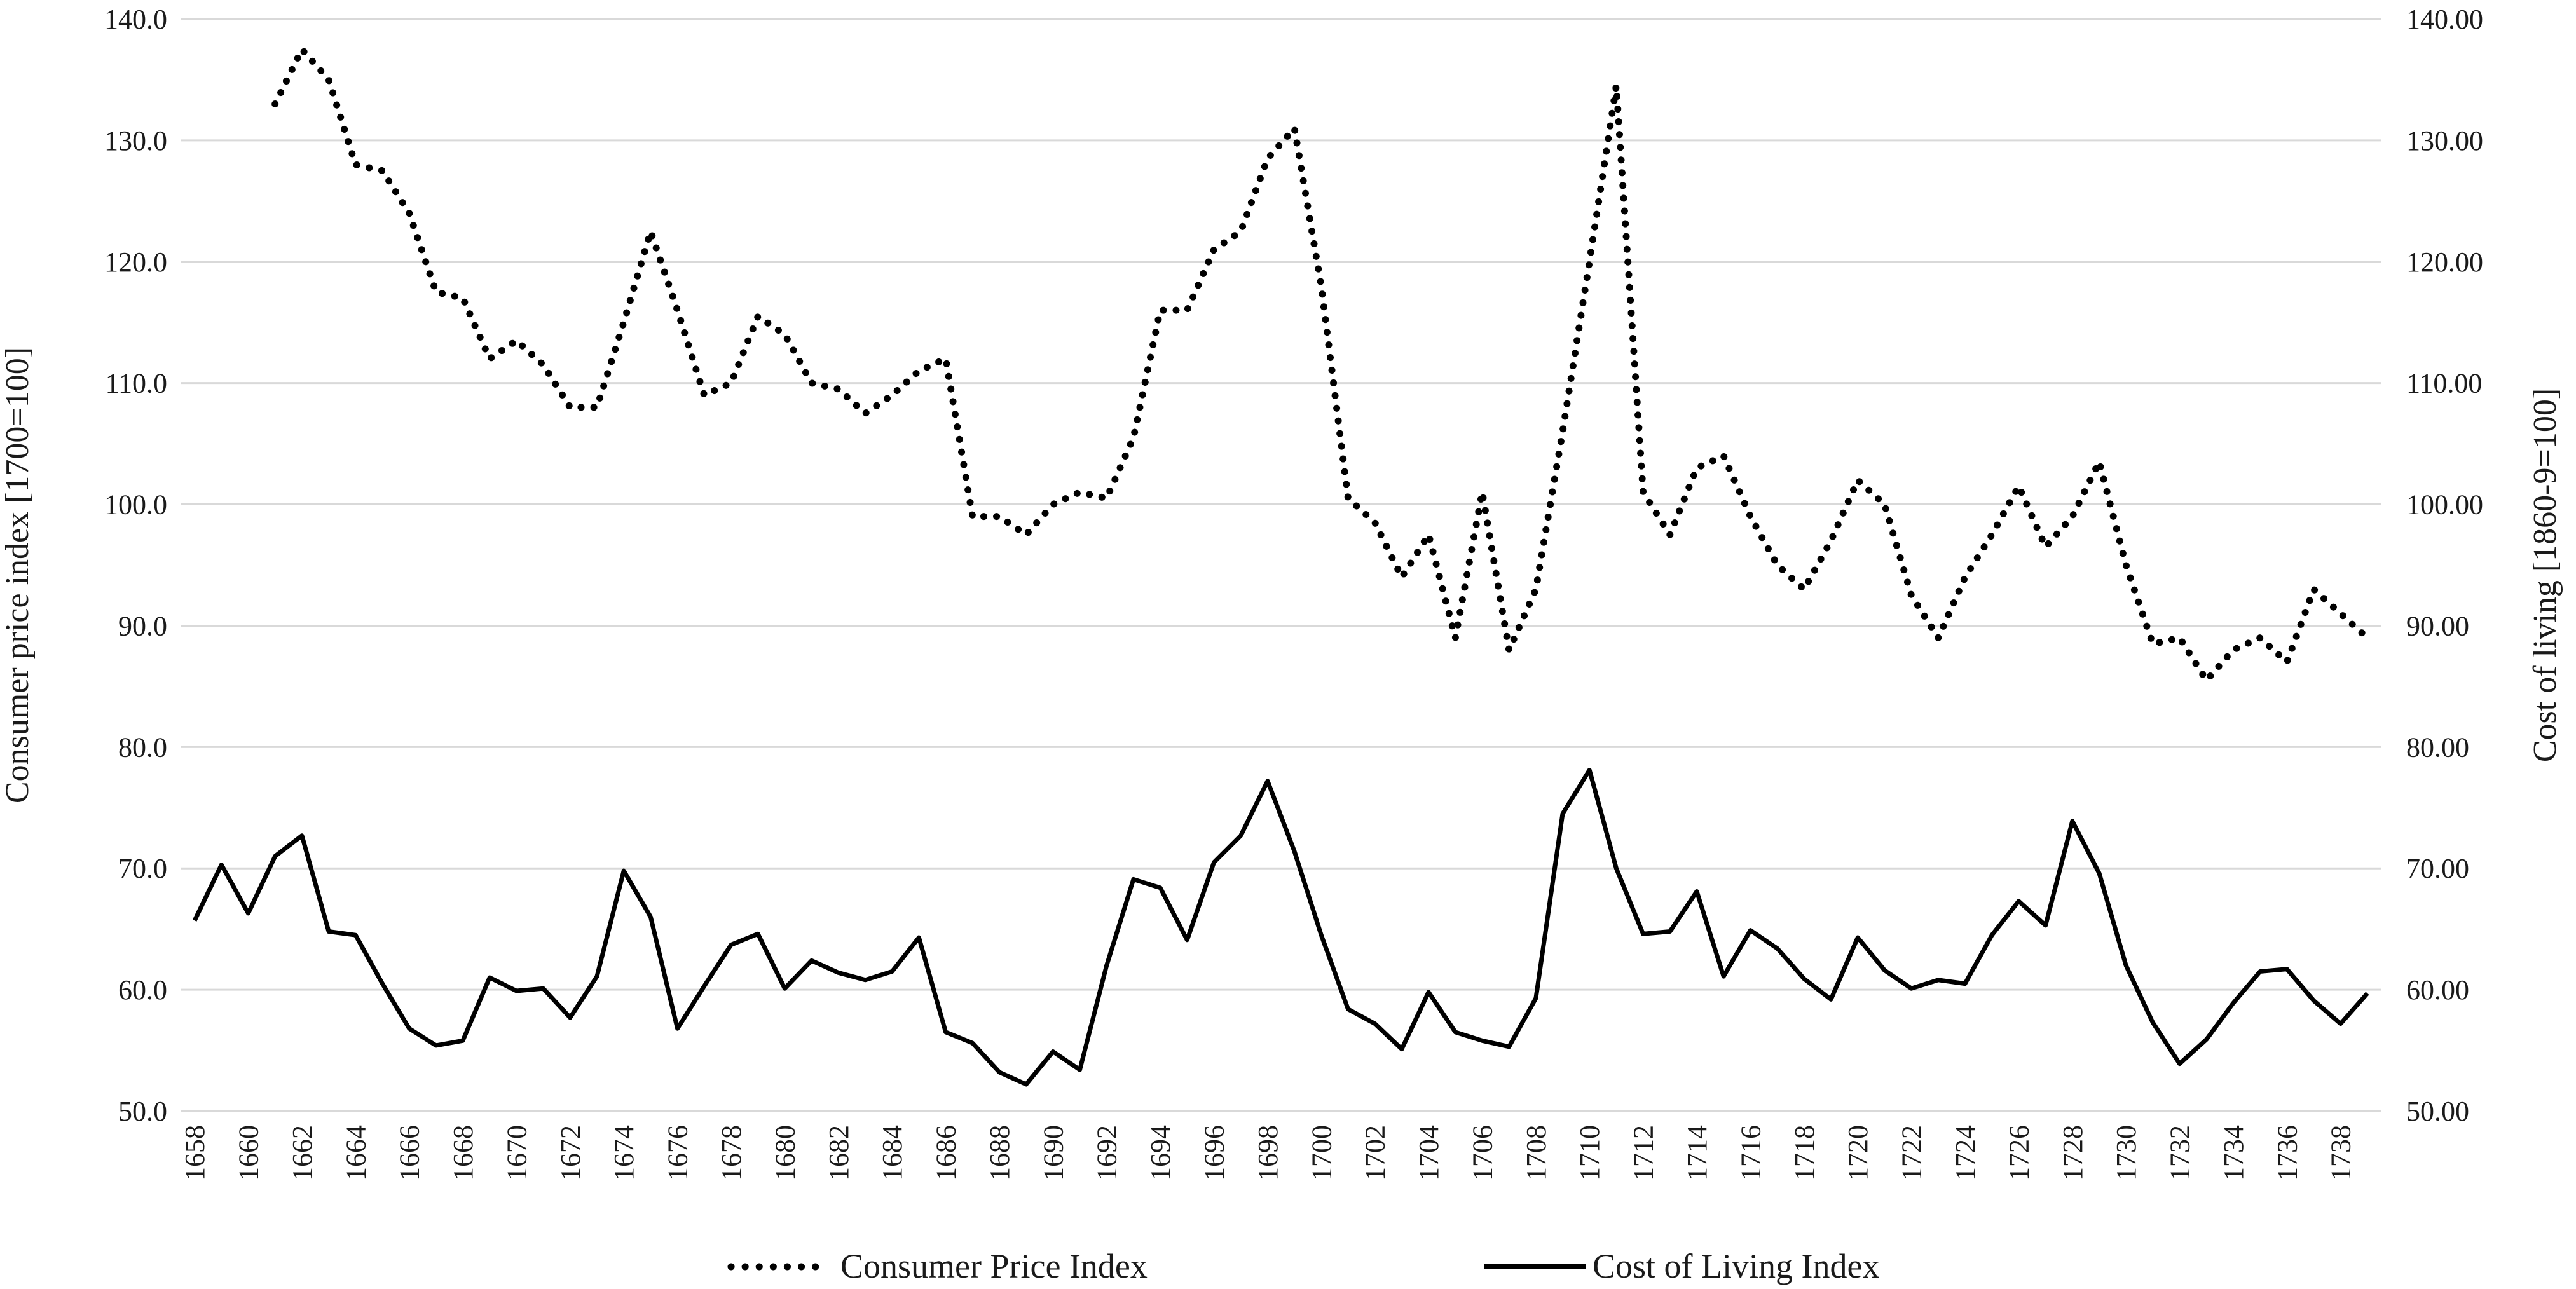 The width and height of the screenshot is (2576, 1289). I want to click on right-y-tick-label: 90.00, so click(2437, 625).